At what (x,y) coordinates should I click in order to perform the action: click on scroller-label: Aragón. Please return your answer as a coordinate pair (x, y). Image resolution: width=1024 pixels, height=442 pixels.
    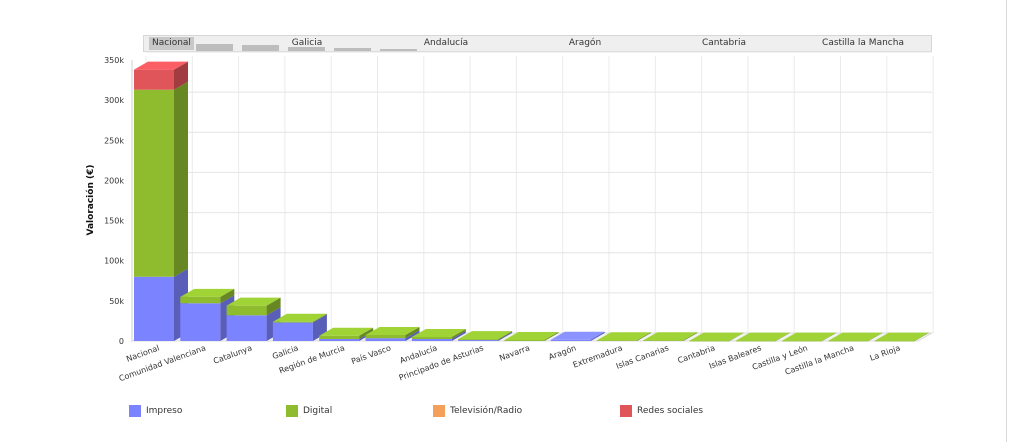
    Looking at the image, I should click on (585, 43).